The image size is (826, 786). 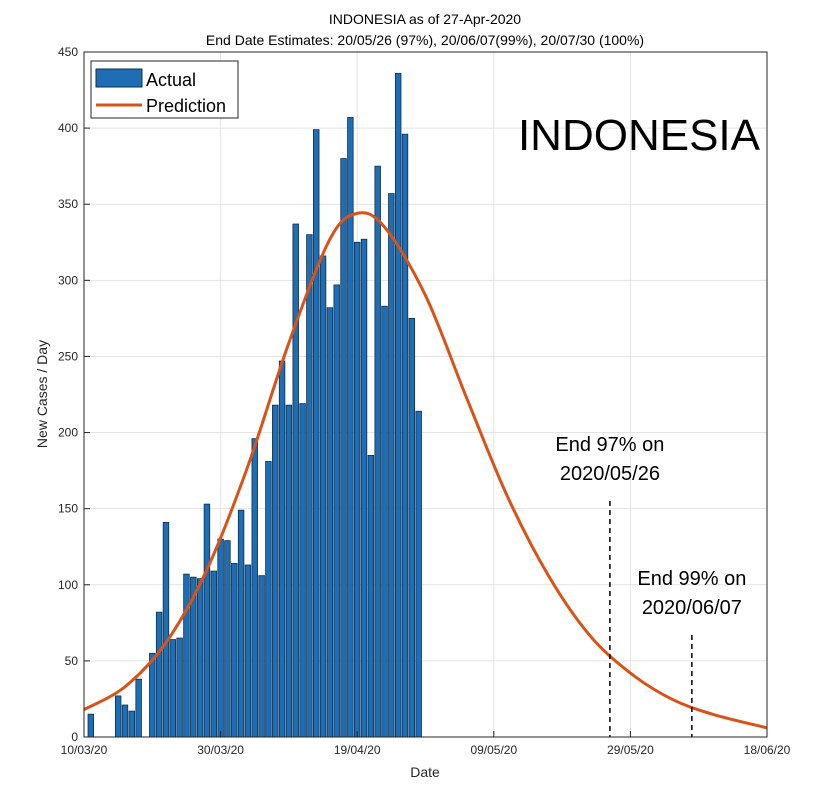 I want to click on y-tick-label: 150, so click(x=68, y=509).